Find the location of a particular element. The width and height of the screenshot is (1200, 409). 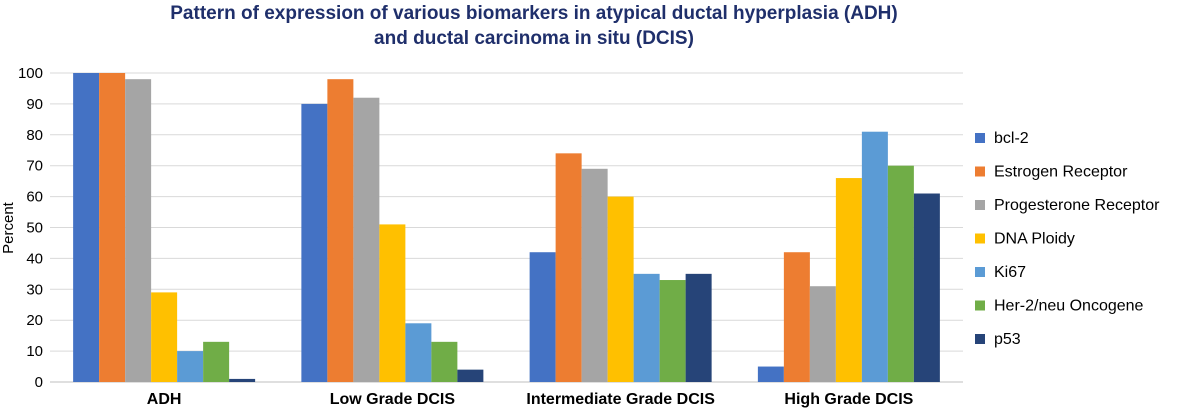

y-tick-label: 80 is located at coordinates (34, 135).